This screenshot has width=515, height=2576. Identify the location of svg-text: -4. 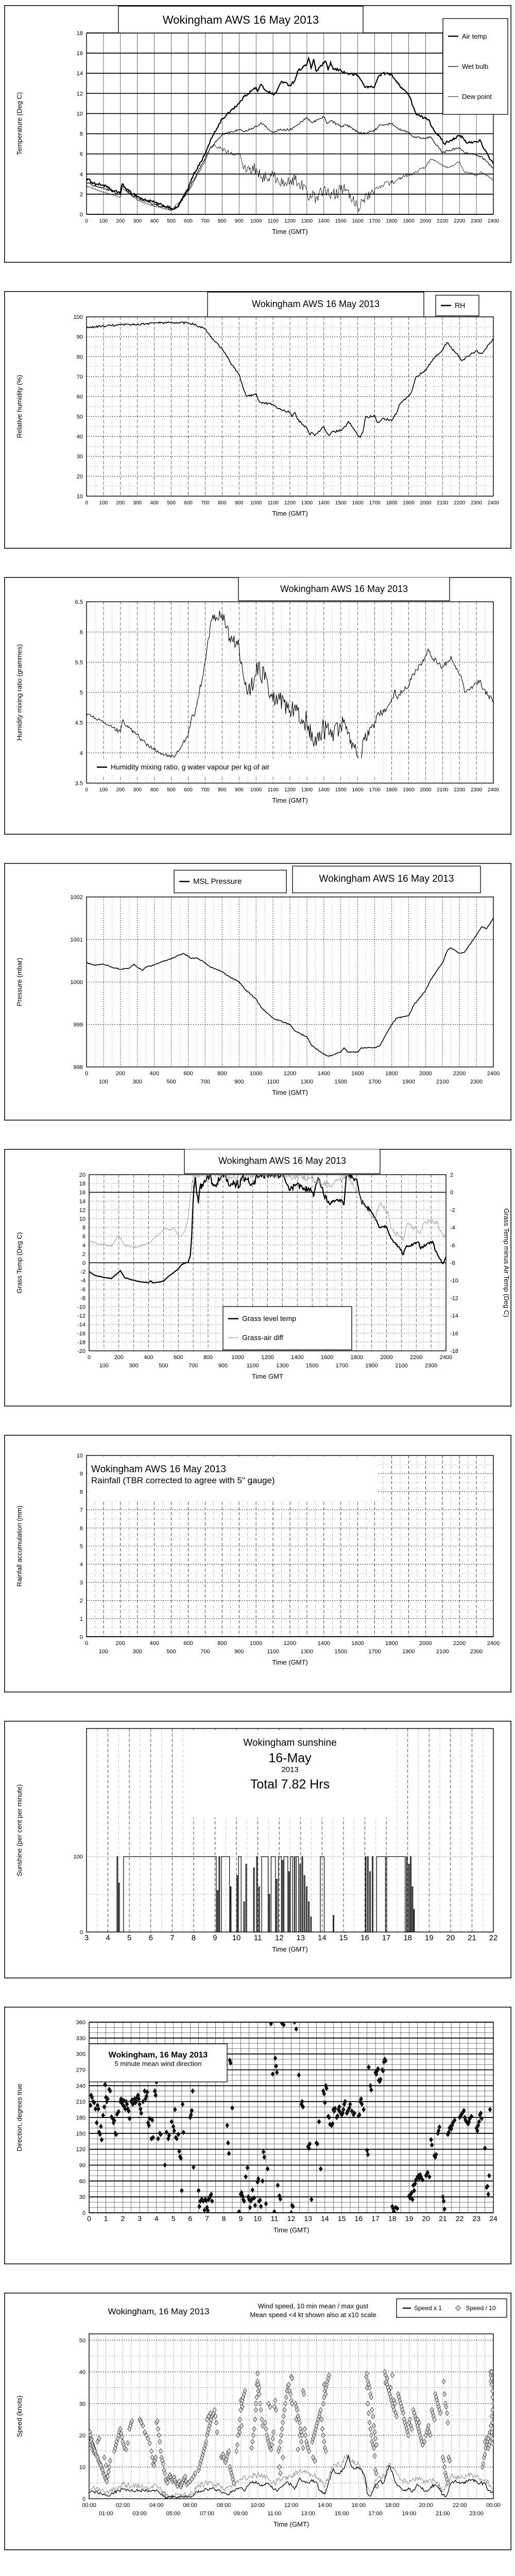
(453, 1228).